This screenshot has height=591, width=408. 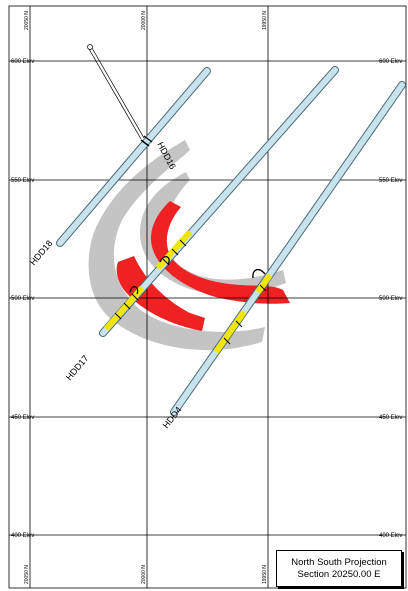 I want to click on label-hdd18: HDD18, so click(x=41, y=252).